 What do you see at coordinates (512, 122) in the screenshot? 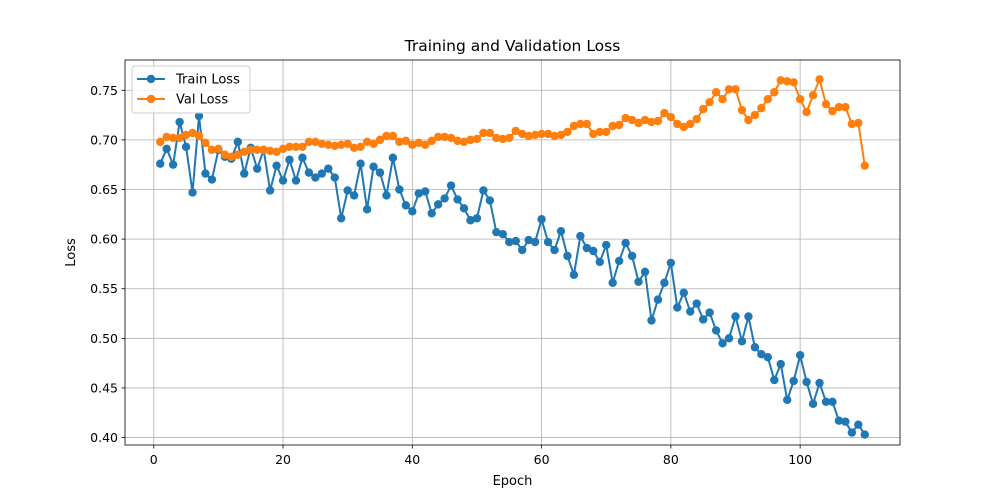
I see `series-val-loss` at bounding box center [512, 122].